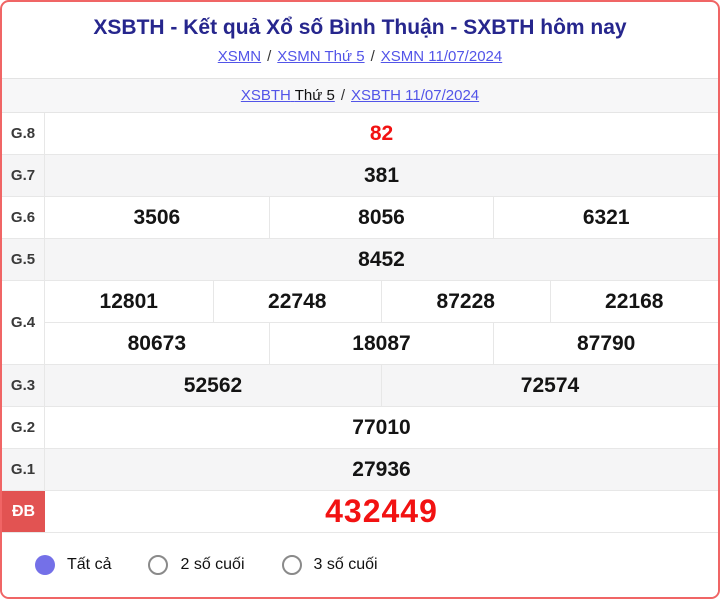 Image resolution: width=720 pixels, height=599 pixels. Describe the element at coordinates (634, 301) in the screenshot. I see `prize-number: 22168` at that location.